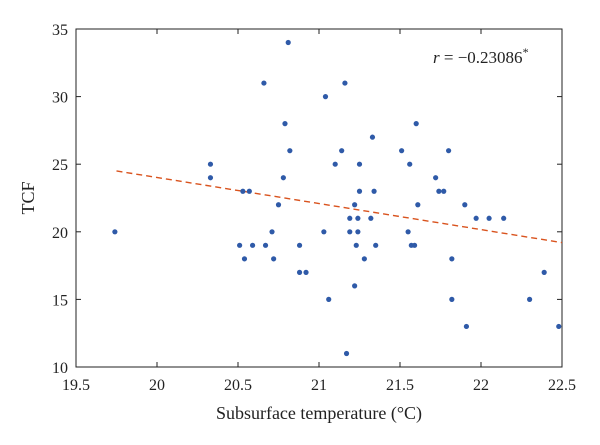 The width and height of the screenshot is (600, 445). Describe the element at coordinates (319, 385) in the screenshot. I see `x-tick-label: 21` at that location.